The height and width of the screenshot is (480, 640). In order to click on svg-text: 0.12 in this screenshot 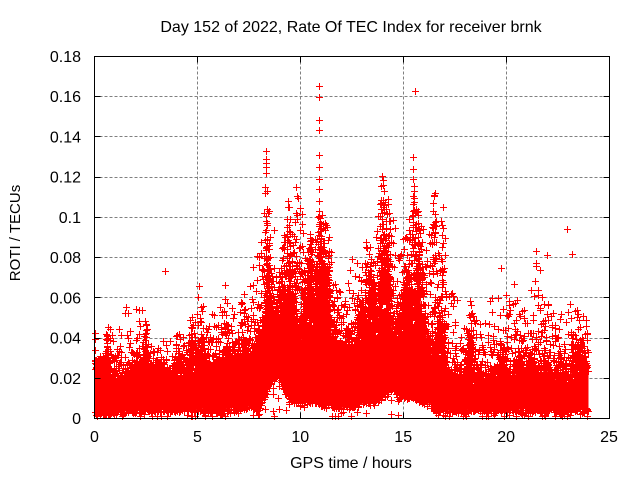, I will do `click(65, 178)`.